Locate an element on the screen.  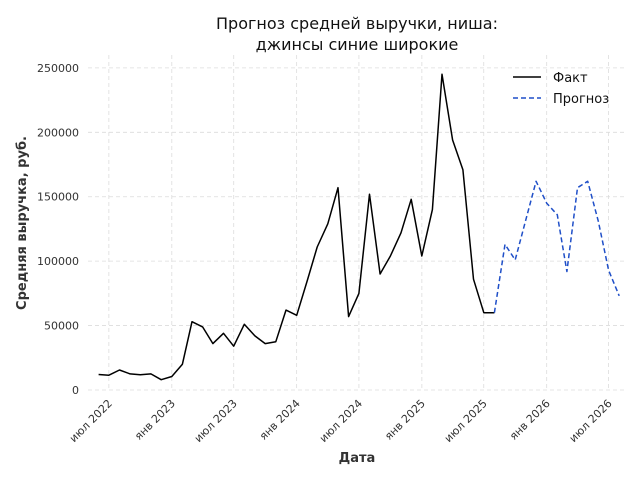
y-tick-label: 150000 is located at coordinates (58, 197).